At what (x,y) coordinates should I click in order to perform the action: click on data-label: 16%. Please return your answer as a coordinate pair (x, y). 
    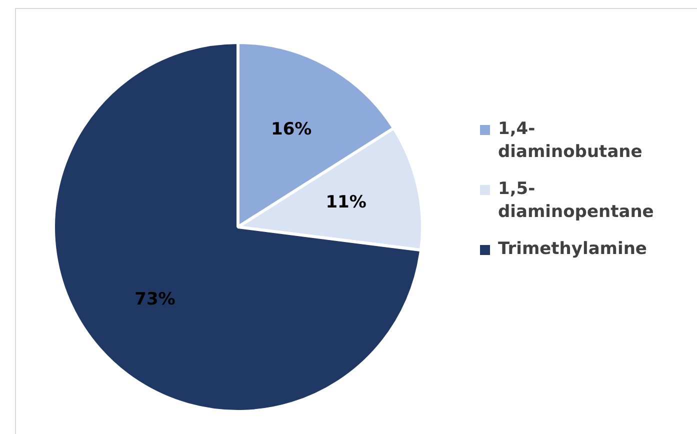
    Looking at the image, I should click on (291, 129).